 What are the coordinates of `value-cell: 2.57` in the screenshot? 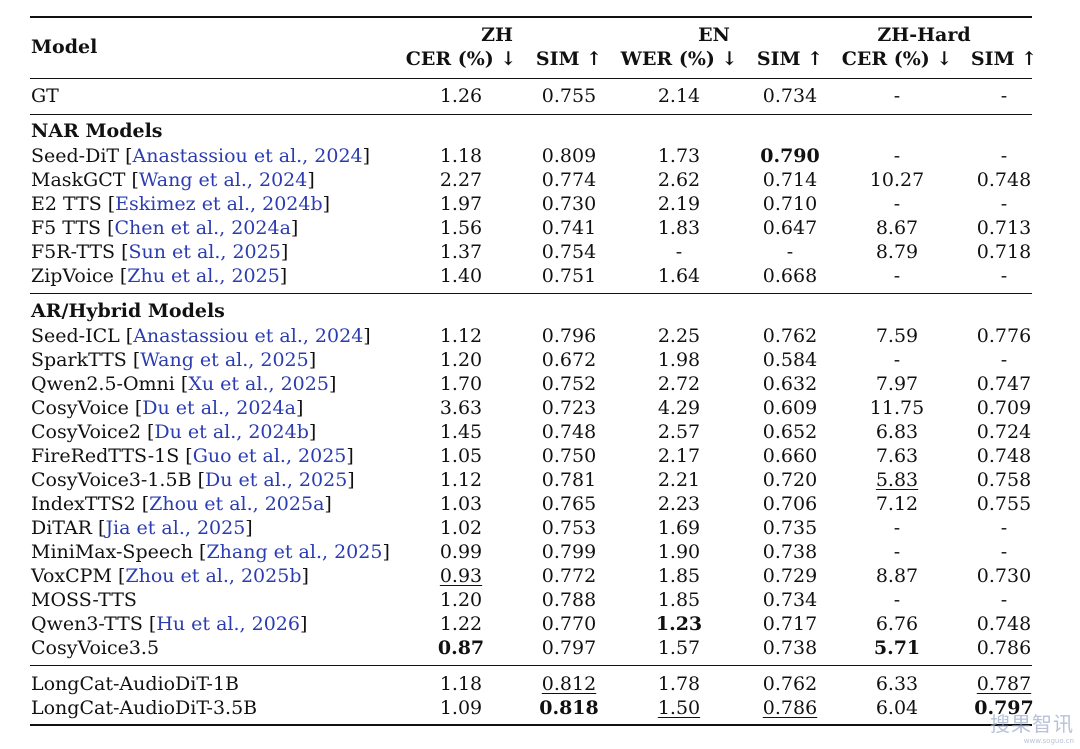 It's located at (679, 432).